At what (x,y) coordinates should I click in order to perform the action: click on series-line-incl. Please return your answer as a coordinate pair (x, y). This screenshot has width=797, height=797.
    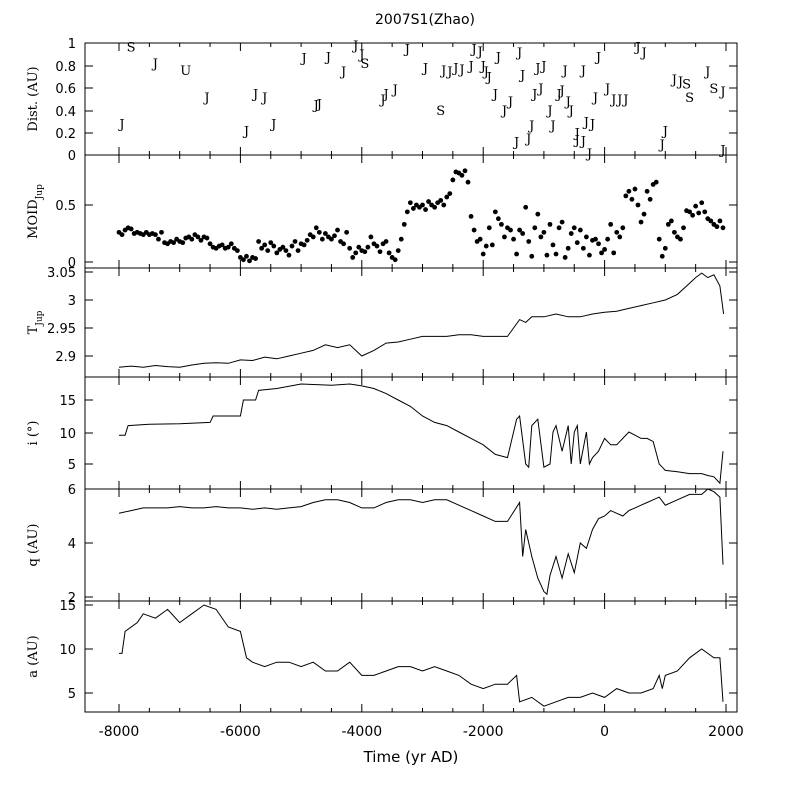
    Looking at the image, I should click on (421, 434).